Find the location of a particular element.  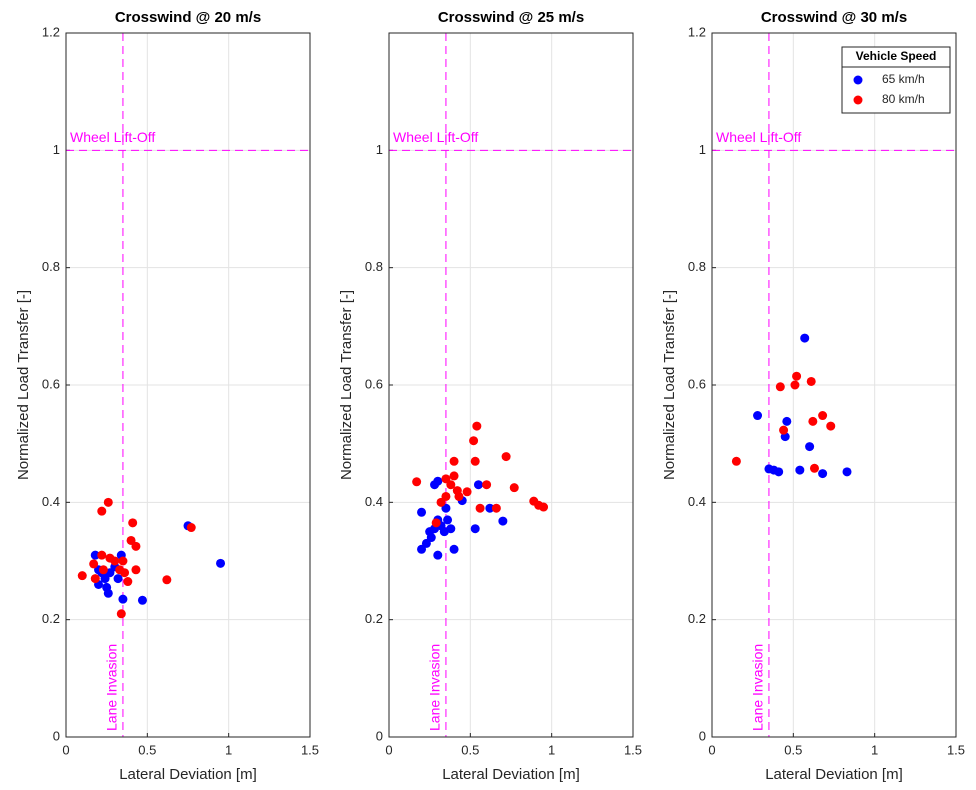

reference-label: Lane Invasion is located at coordinates (758, 687).